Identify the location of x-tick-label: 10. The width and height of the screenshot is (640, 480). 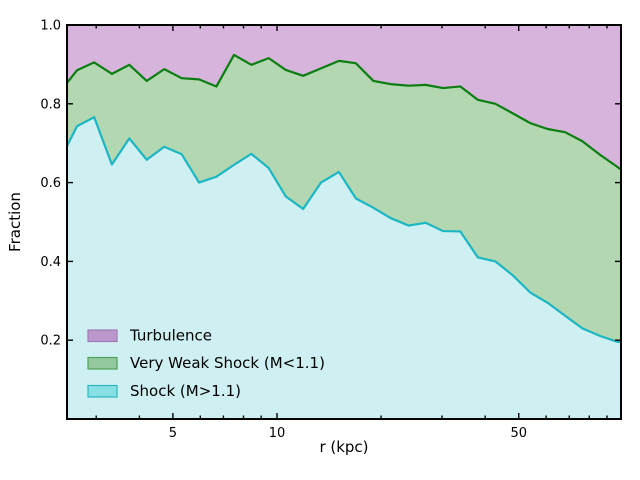
(277, 433).